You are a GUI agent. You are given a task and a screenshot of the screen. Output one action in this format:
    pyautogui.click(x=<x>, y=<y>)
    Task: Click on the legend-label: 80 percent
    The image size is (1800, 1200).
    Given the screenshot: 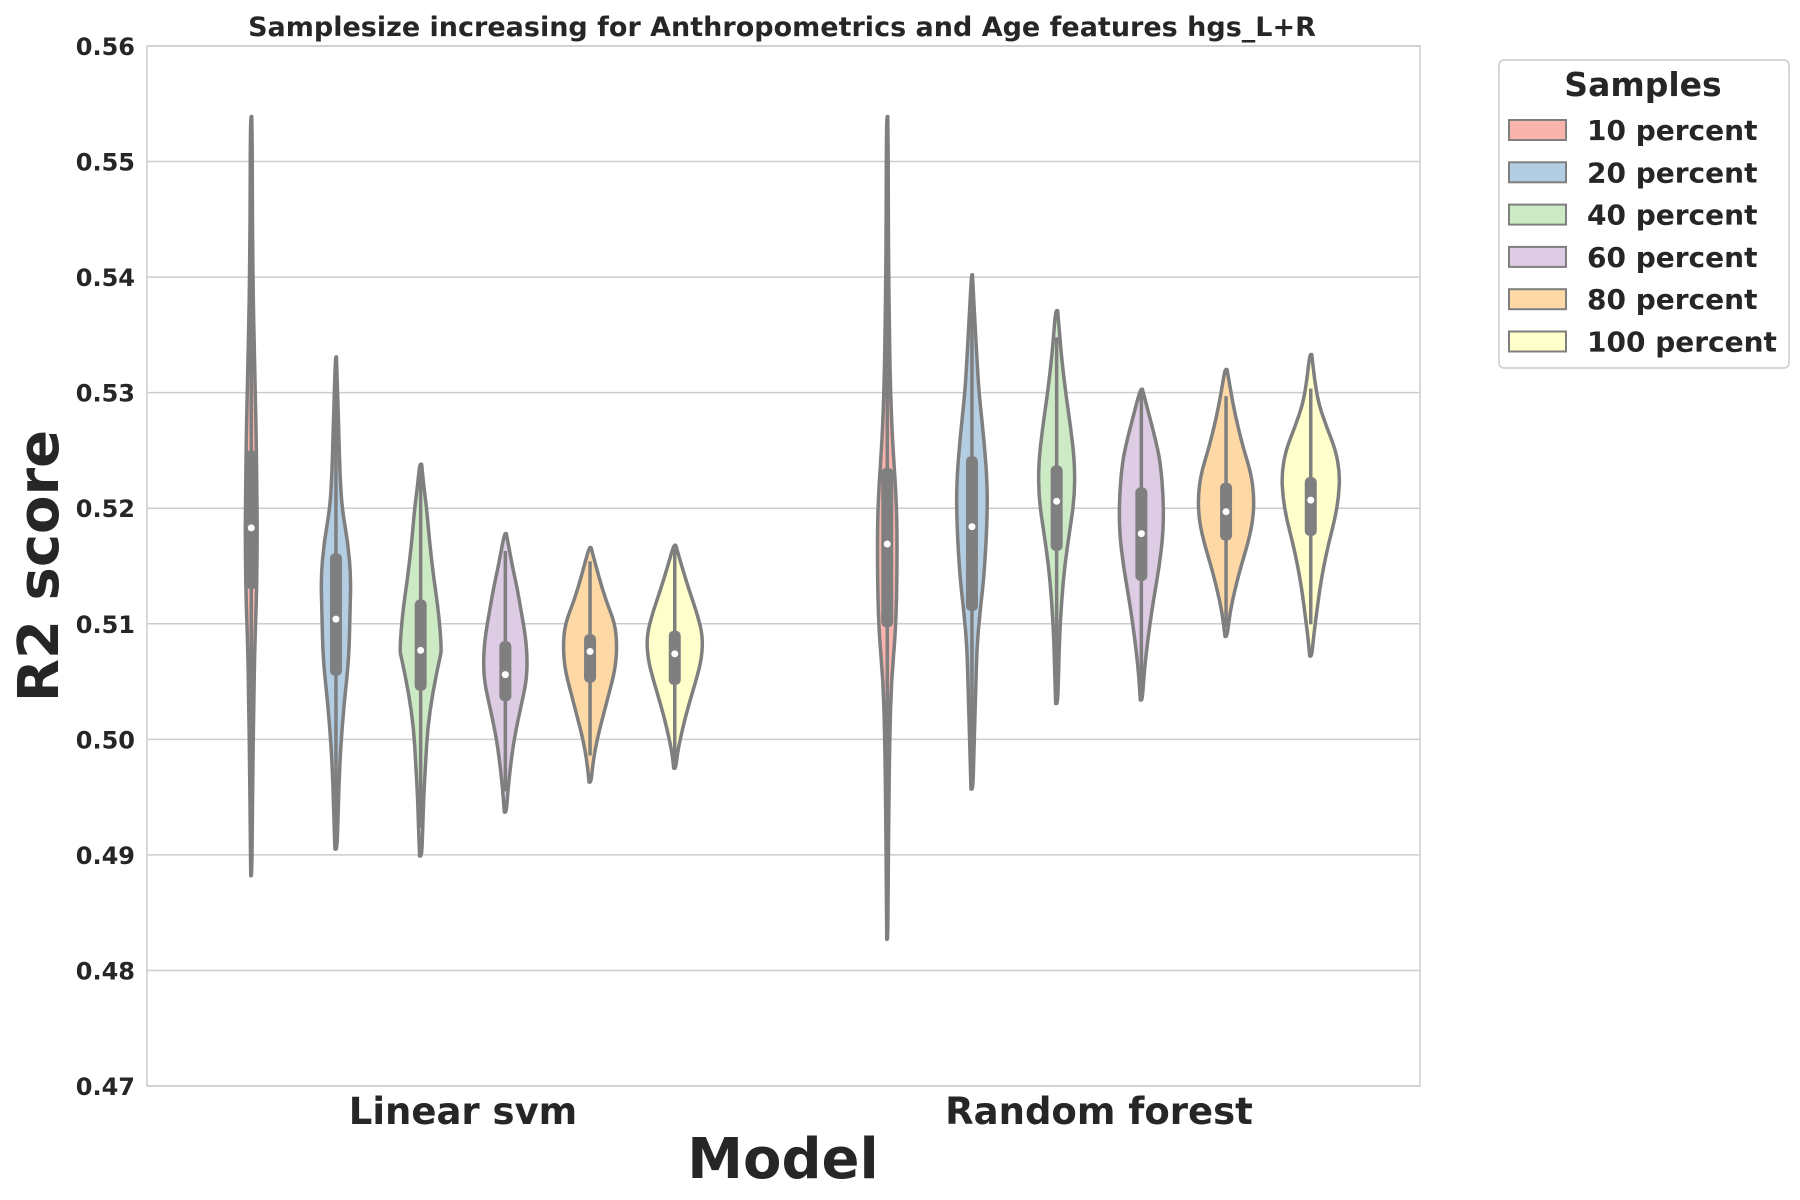 What is the action you would take?
    pyautogui.click(x=1672, y=299)
    